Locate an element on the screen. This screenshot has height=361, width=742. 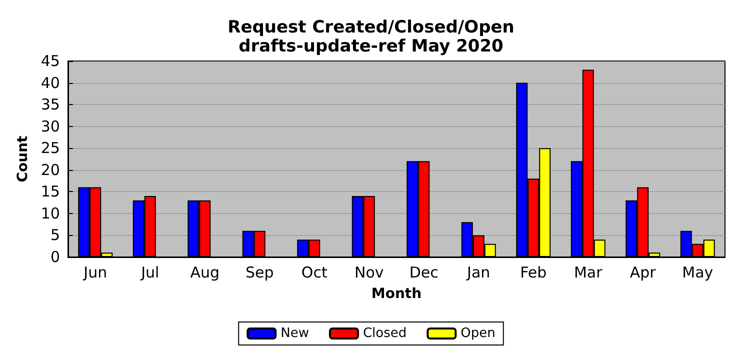
y-tick-label: 35 is located at coordinates (50, 105).